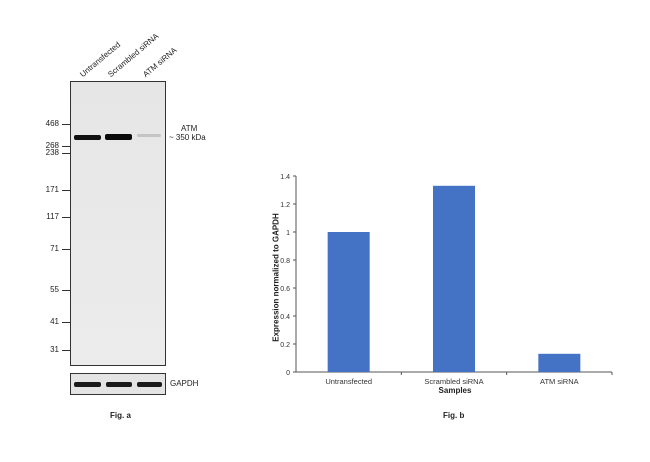 This screenshot has height=462, width=650. Describe the element at coordinates (54, 321) in the screenshot. I see `marker-41: 41` at that location.